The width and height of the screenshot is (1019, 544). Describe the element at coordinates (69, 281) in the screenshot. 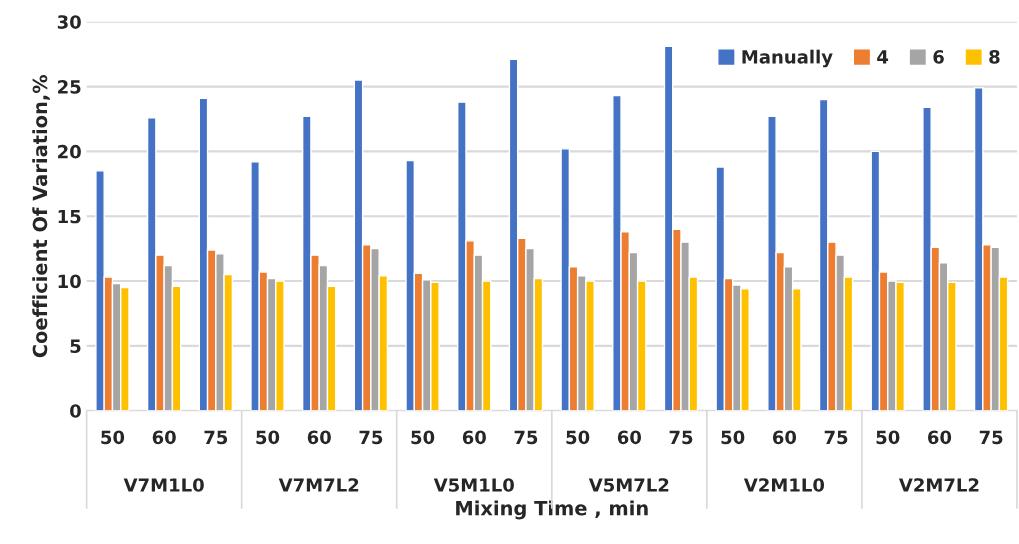

I see `y-tick-label: 10` at that location.